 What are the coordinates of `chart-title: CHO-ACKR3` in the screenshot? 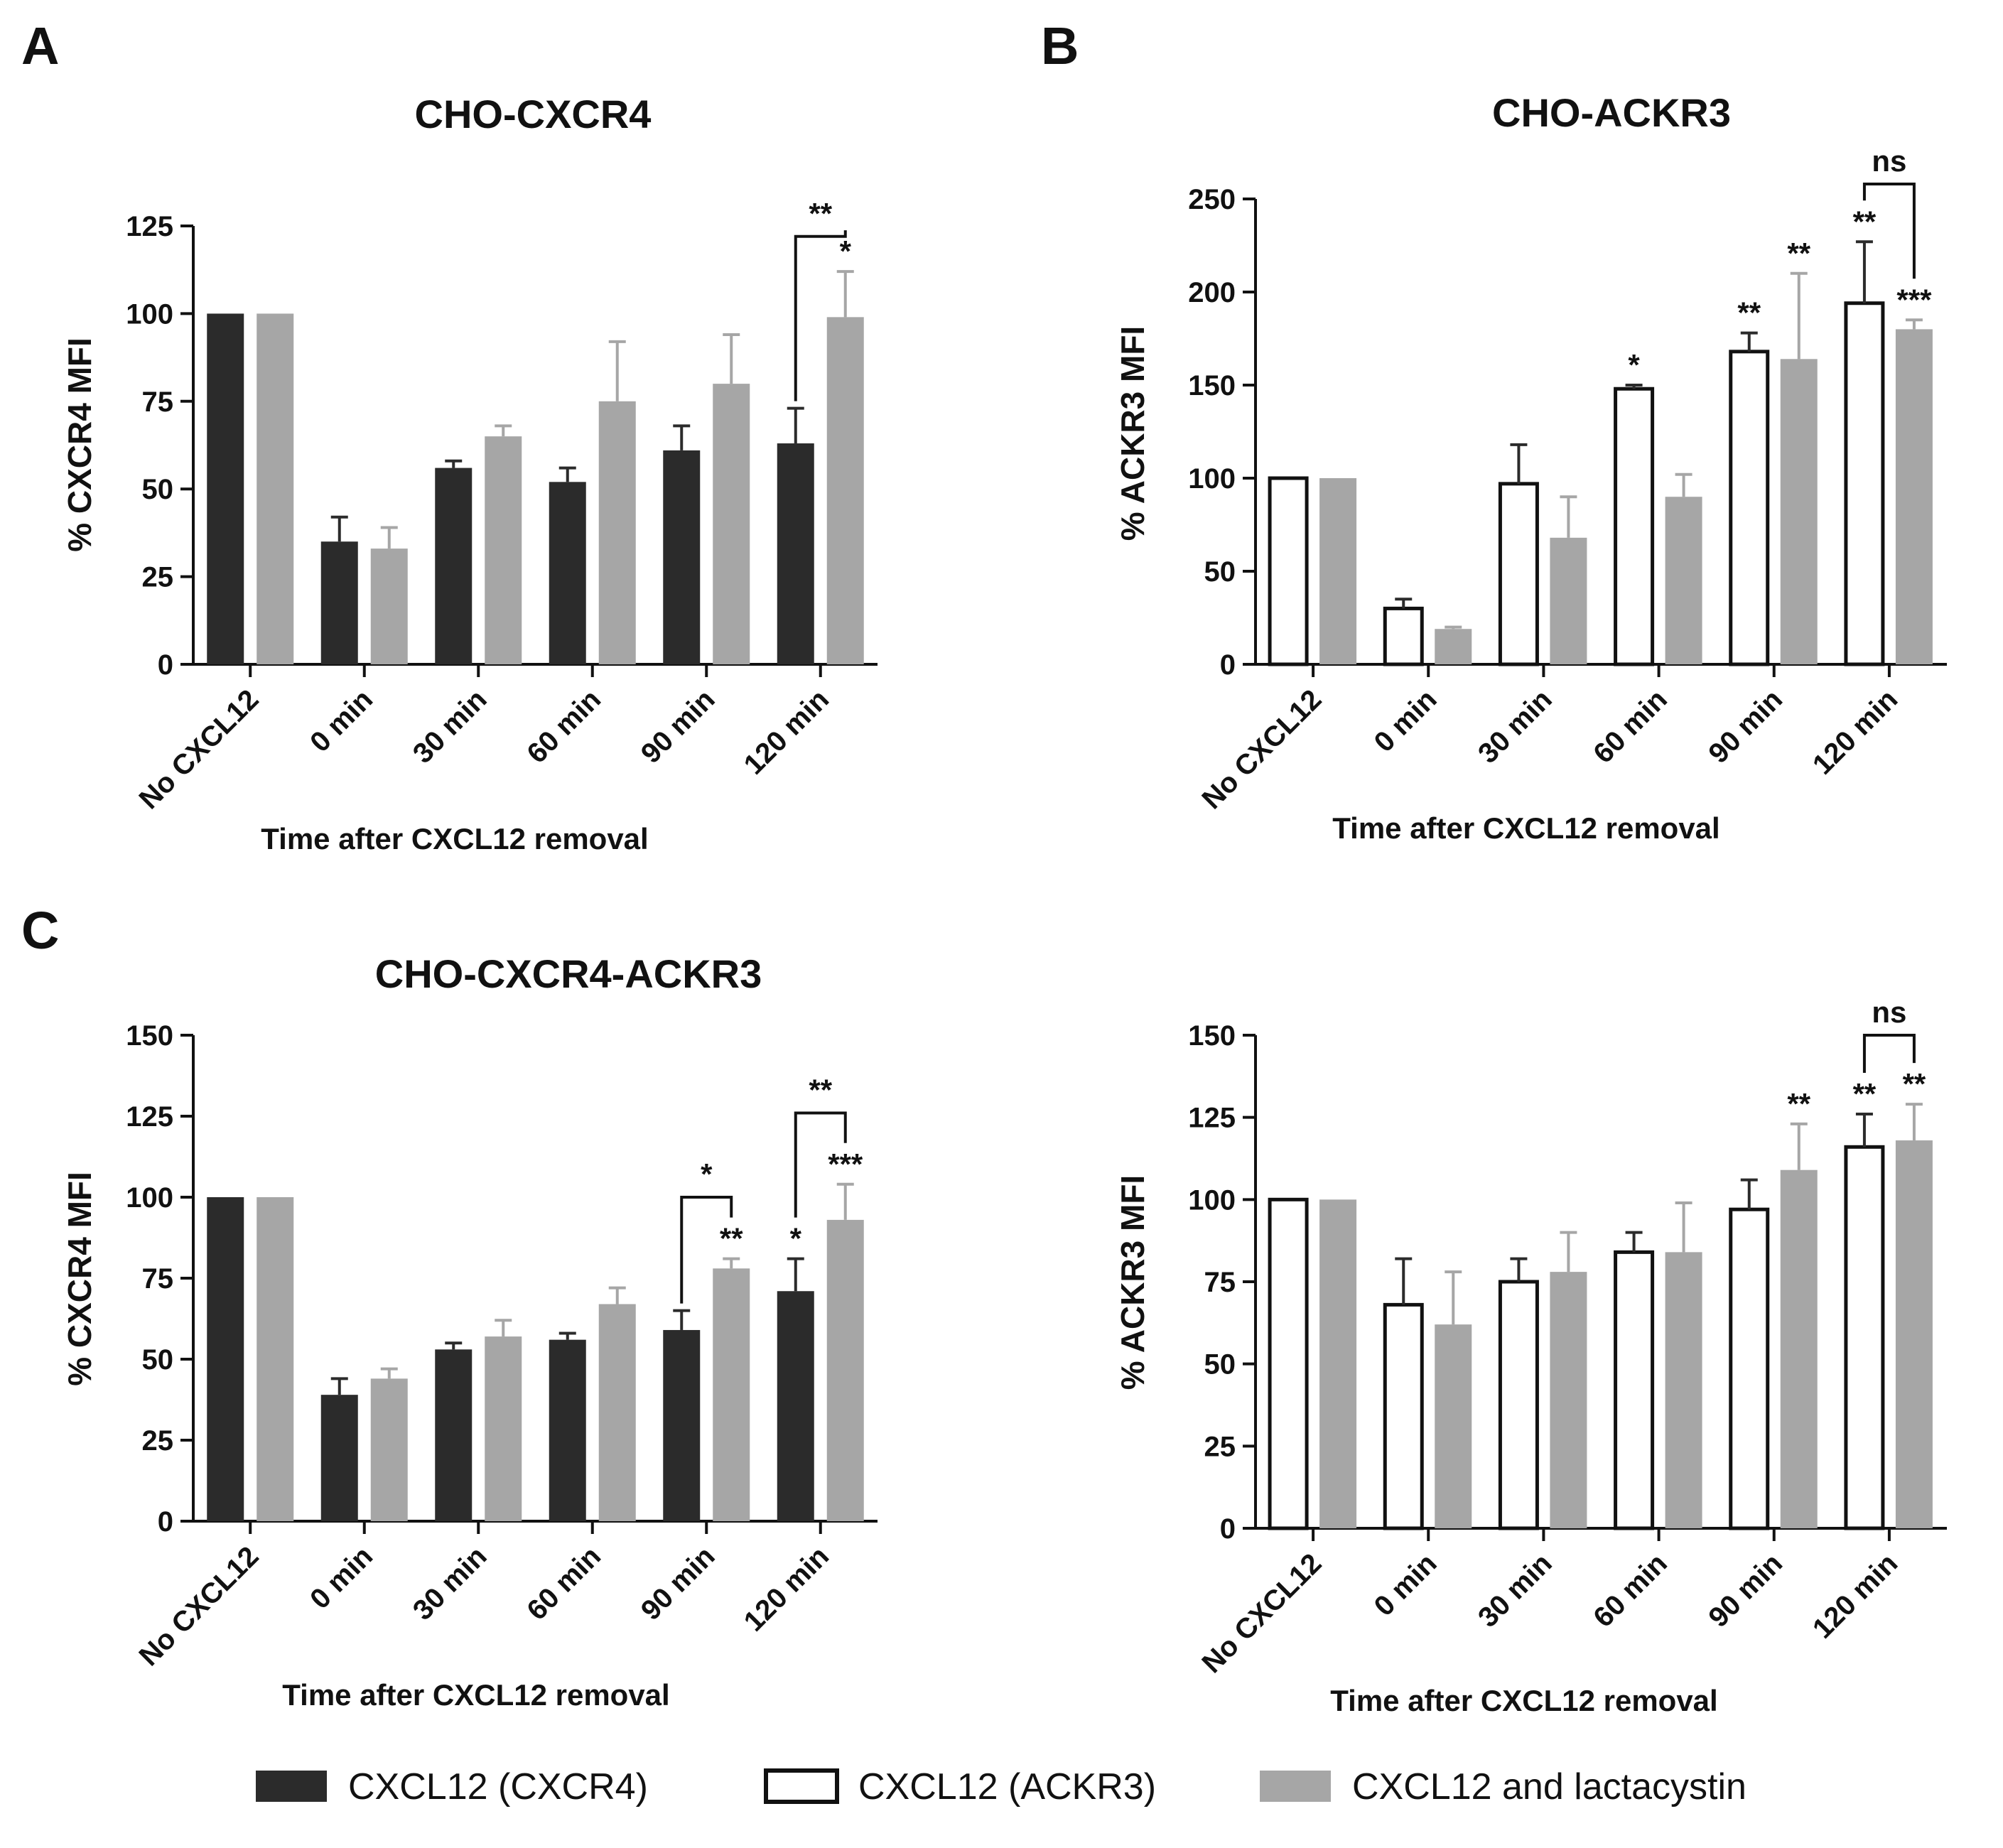 It's located at (1611, 113).